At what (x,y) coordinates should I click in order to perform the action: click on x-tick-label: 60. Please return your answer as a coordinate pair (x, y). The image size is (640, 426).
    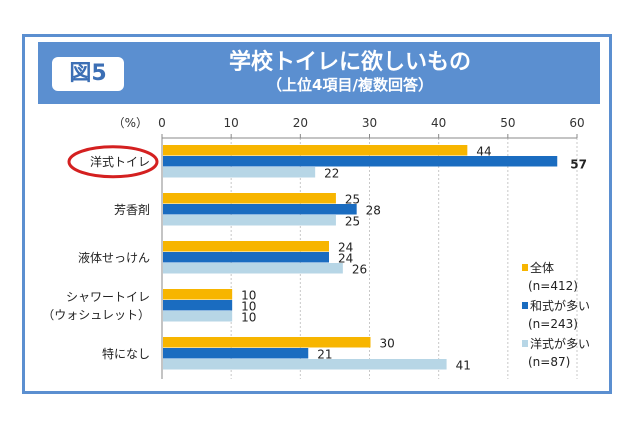
    Looking at the image, I should click on (576, 123).